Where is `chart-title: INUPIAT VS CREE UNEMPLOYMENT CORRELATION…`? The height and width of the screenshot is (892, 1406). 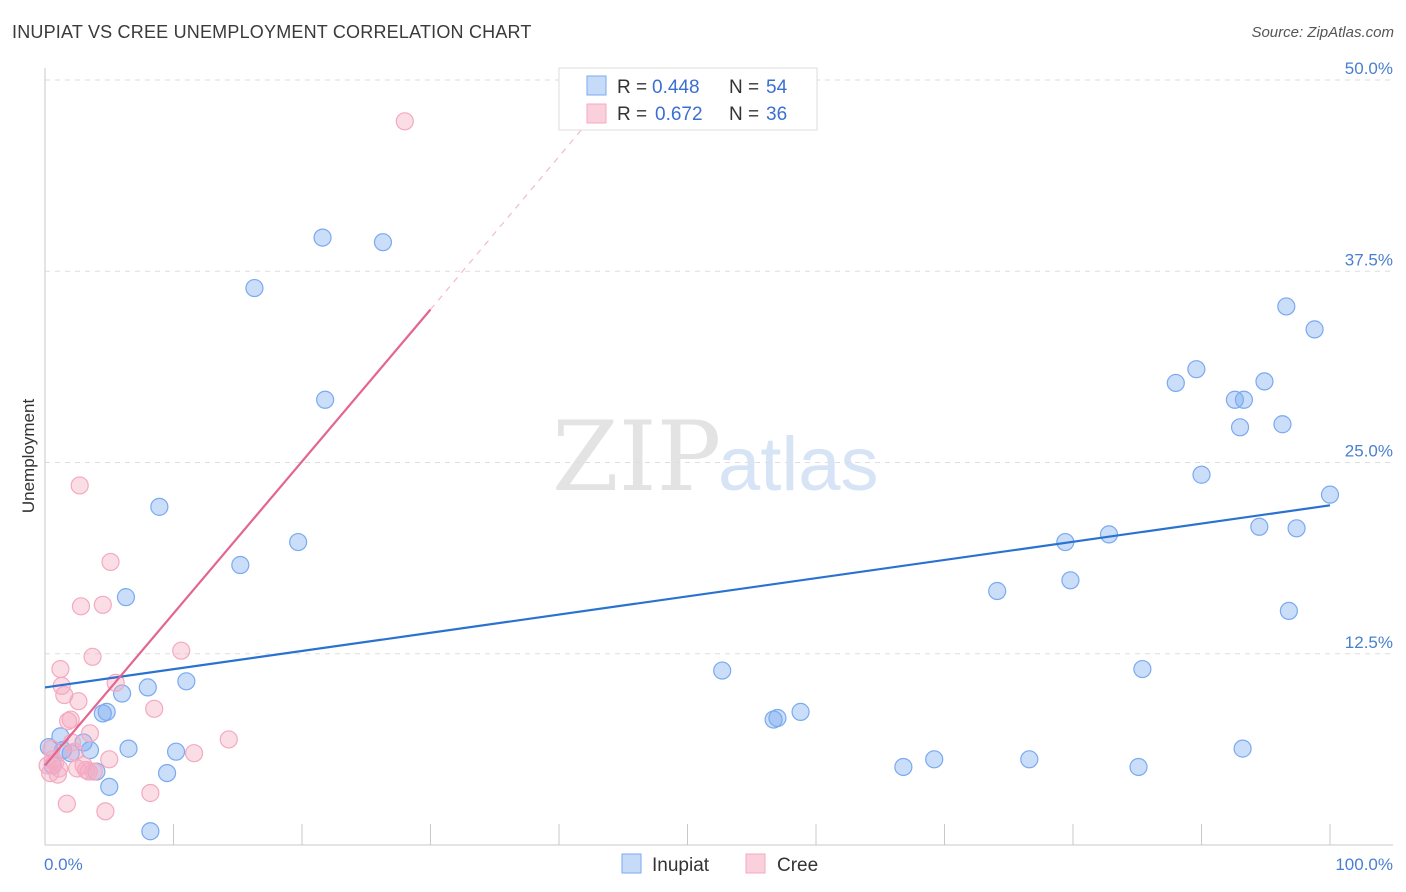
chart-title: INUPIAT VS CREE UNEMPLOYMENT CORRELATION… is located at coordinates (272, 32).